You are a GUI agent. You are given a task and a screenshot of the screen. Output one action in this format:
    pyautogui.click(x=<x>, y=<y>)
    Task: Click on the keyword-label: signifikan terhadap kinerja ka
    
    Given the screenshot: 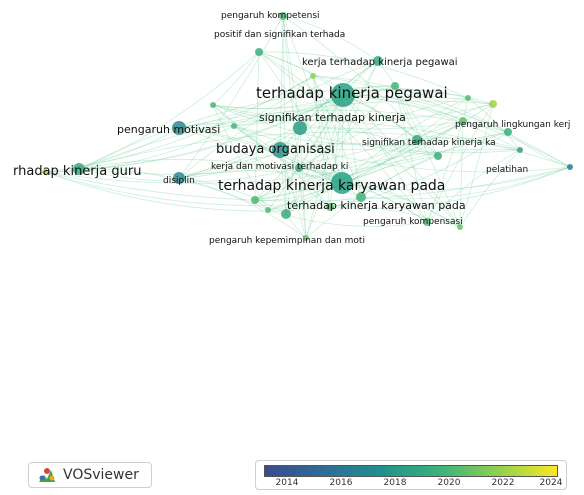 What is the action you would take?
    pyautogui.click(x=429, y=143)
    